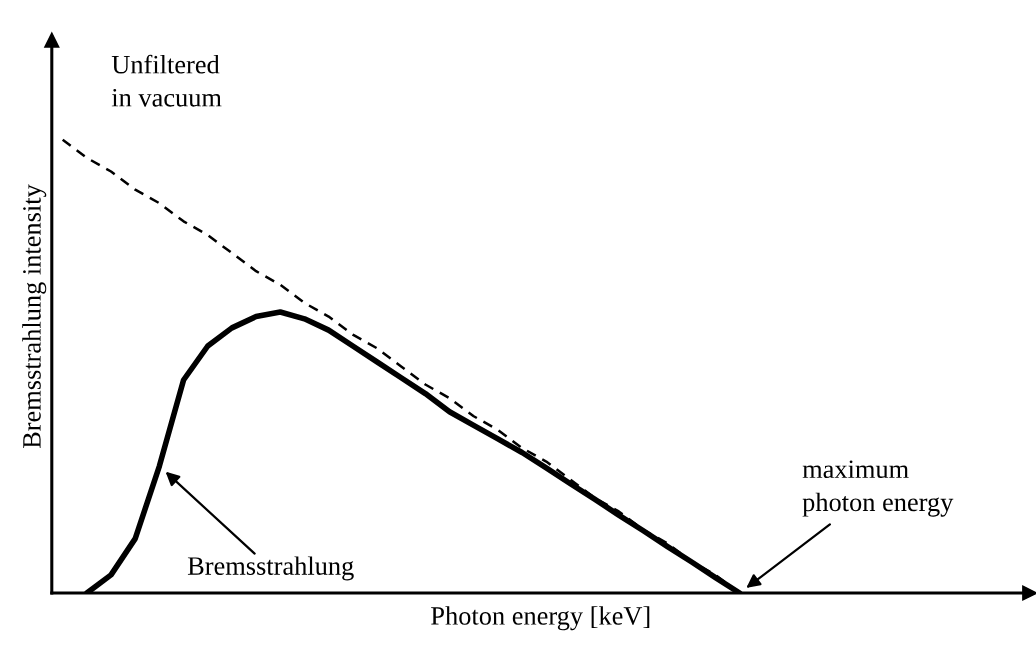 Image resolution: width=1036 pixels, height=646 pixels. What do you see at coordinates (540, 618) in the screenshot?
I see `x-axis-title: Photon energy [keV]` at bounding box center [540, 618].